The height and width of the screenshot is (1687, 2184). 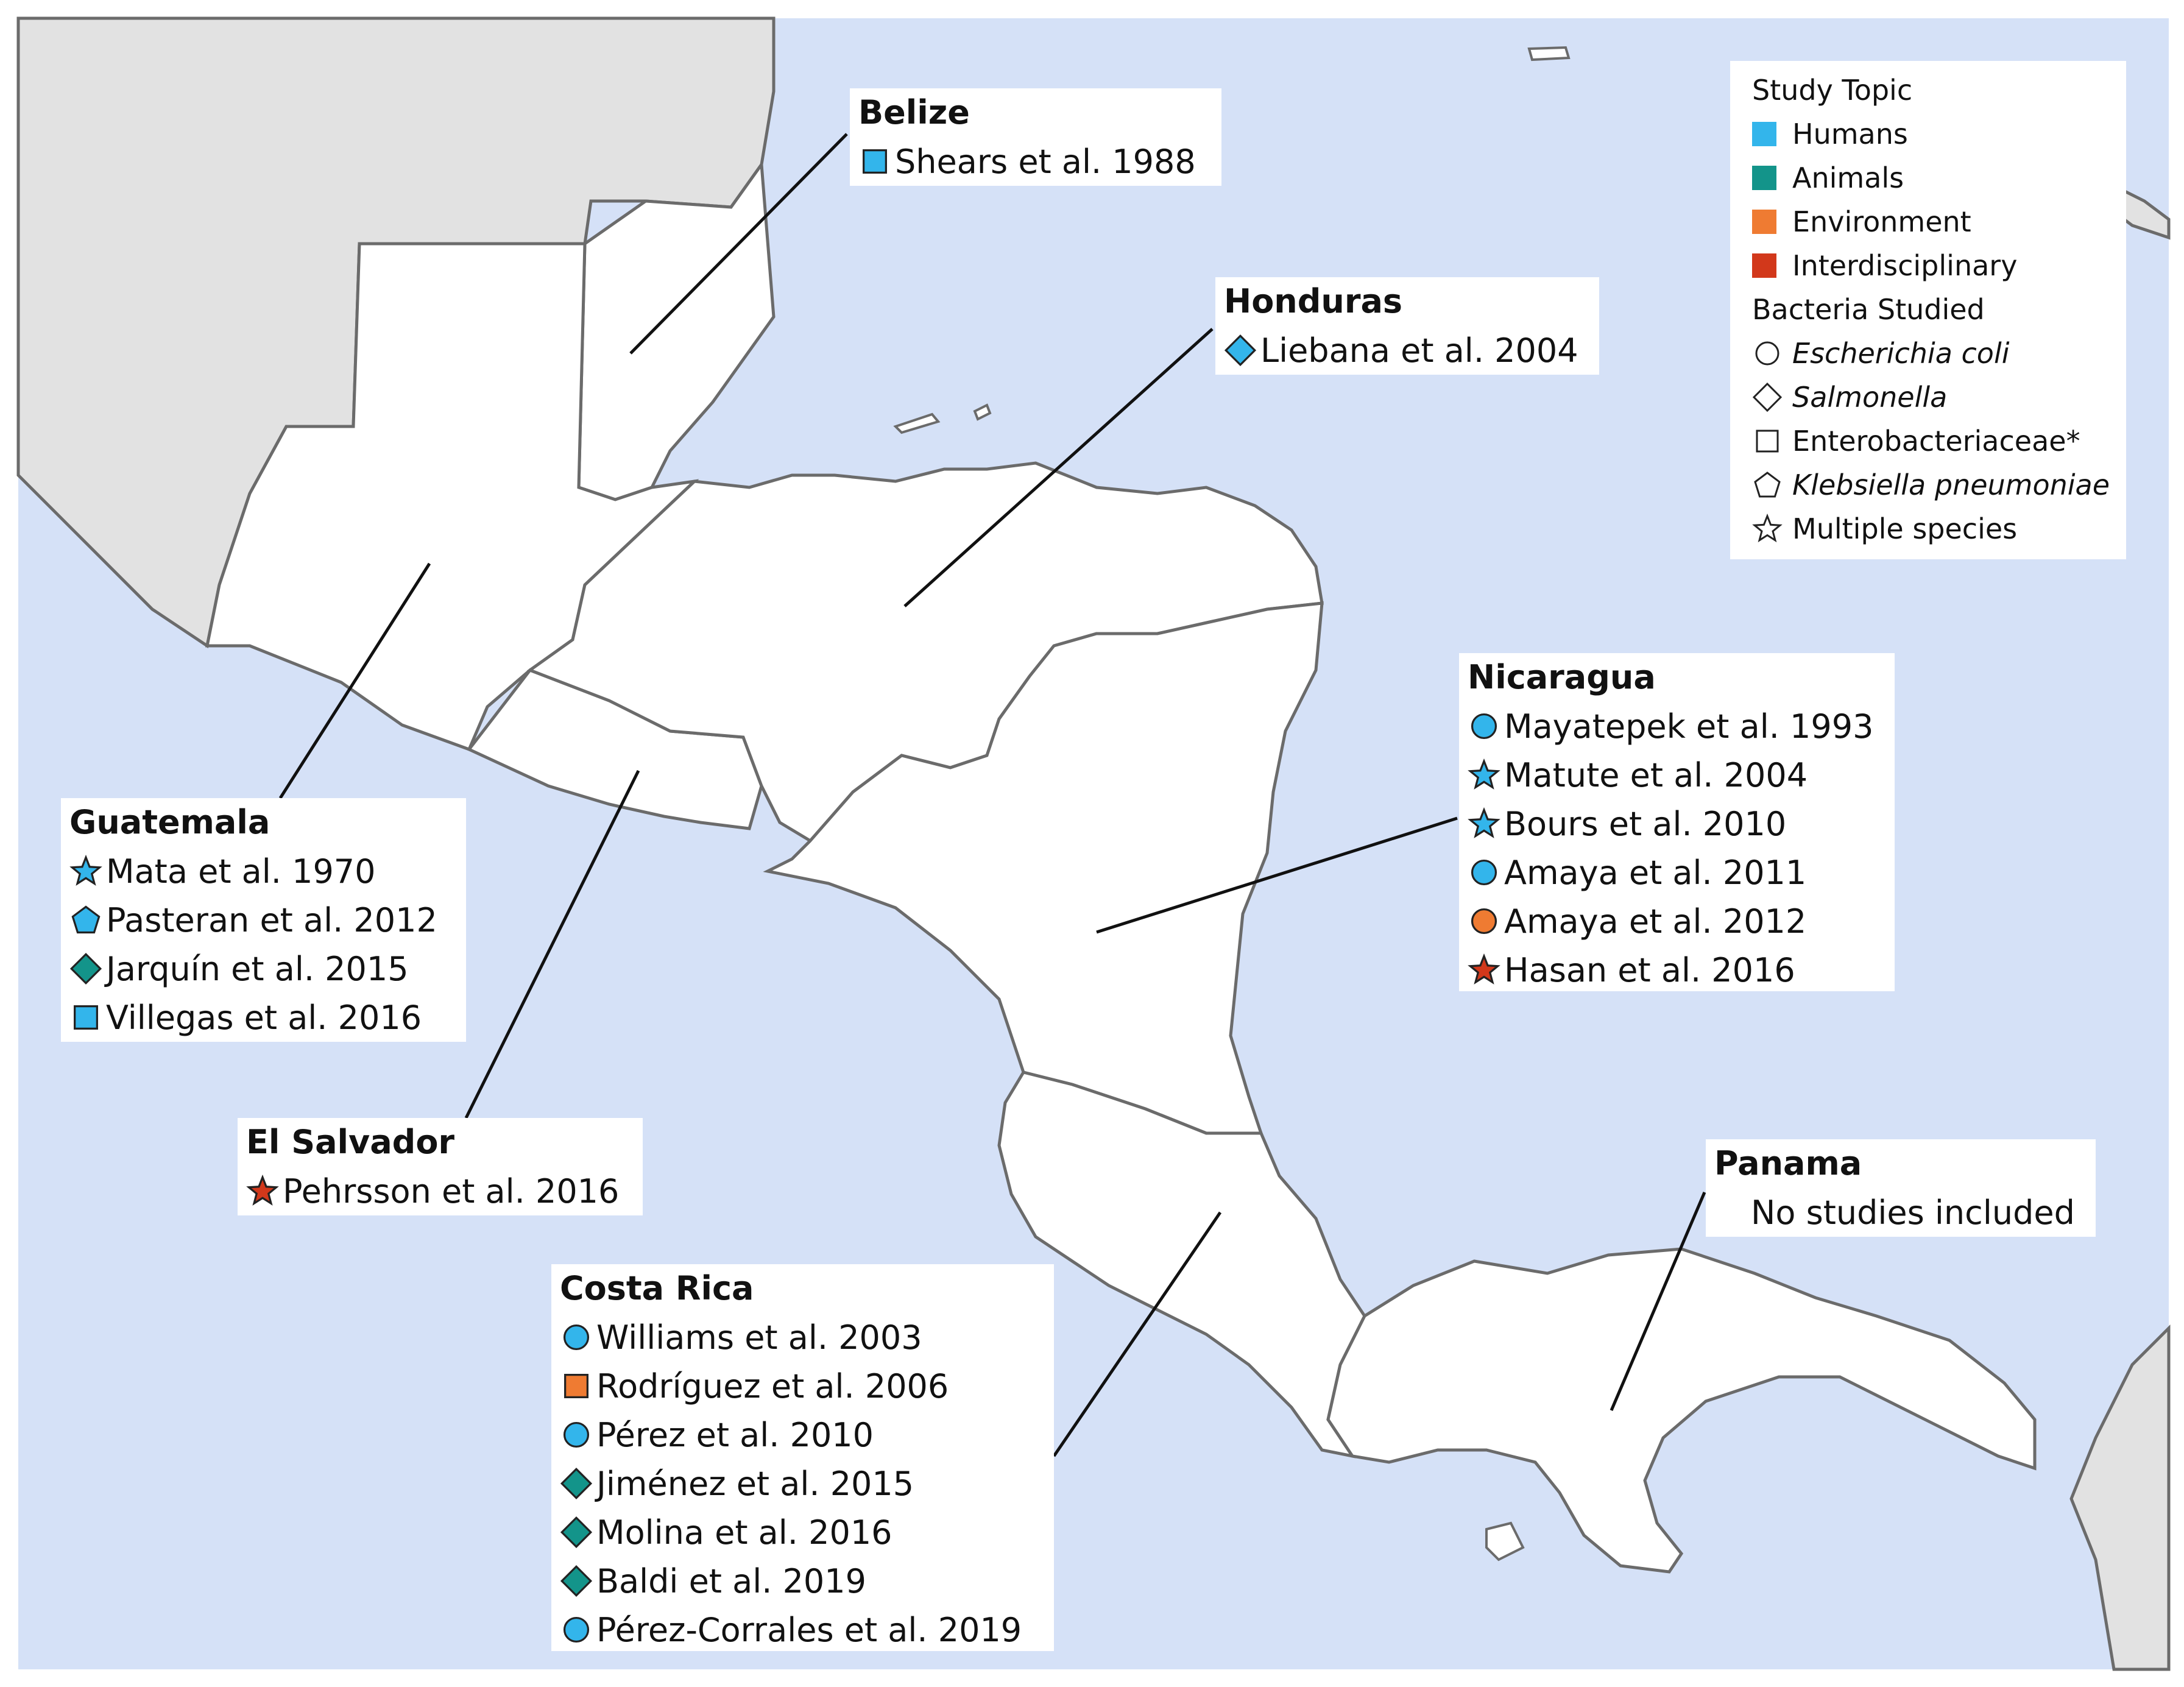 I want to click on study-entry: Baldi et al. 2019, so click(x=807, y=1581).